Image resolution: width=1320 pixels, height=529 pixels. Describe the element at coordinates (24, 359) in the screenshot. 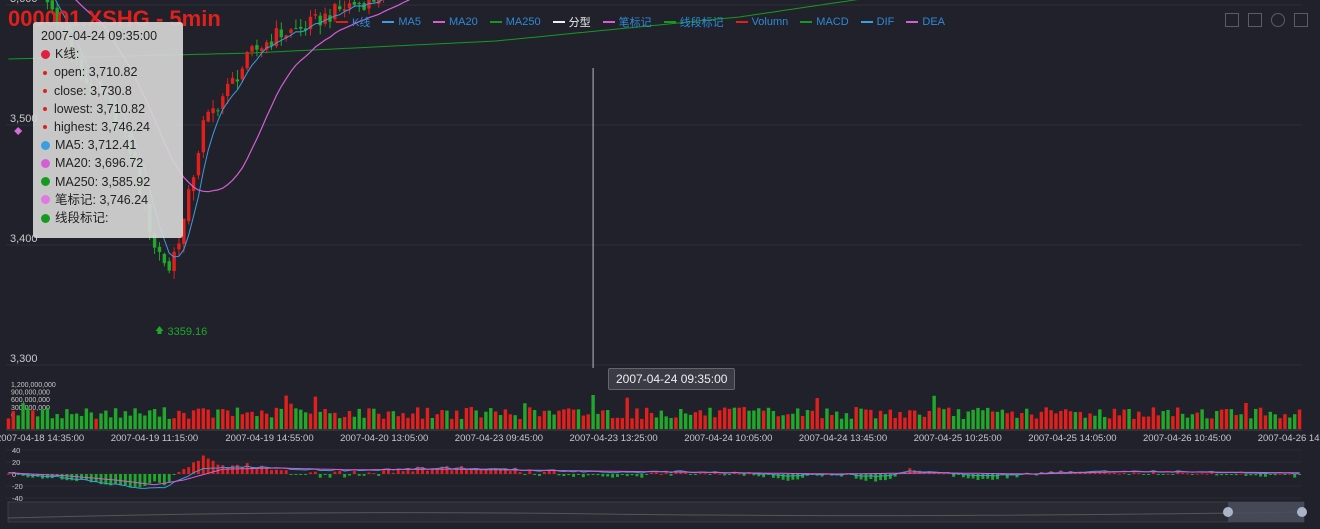

I see `y-tick-label: 3,300` at that location.